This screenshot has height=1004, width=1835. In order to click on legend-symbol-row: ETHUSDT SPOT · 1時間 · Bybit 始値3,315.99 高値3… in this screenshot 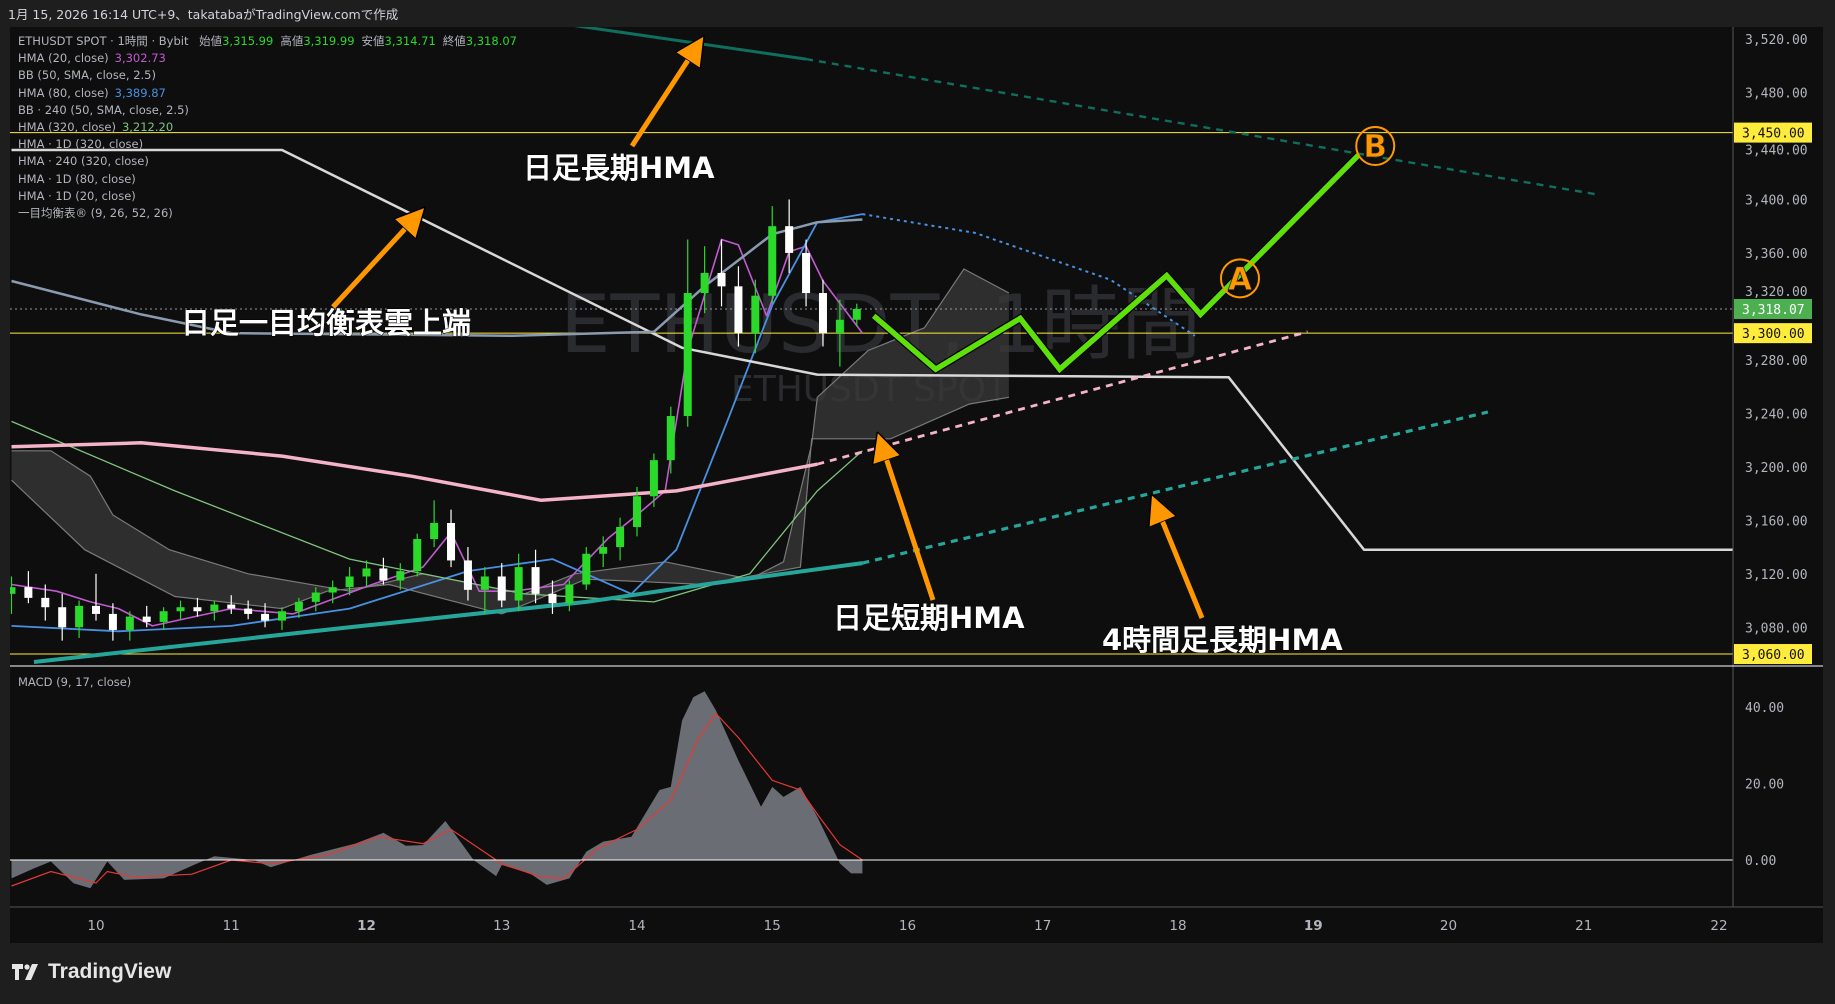, I will do `click(267, 41)`.